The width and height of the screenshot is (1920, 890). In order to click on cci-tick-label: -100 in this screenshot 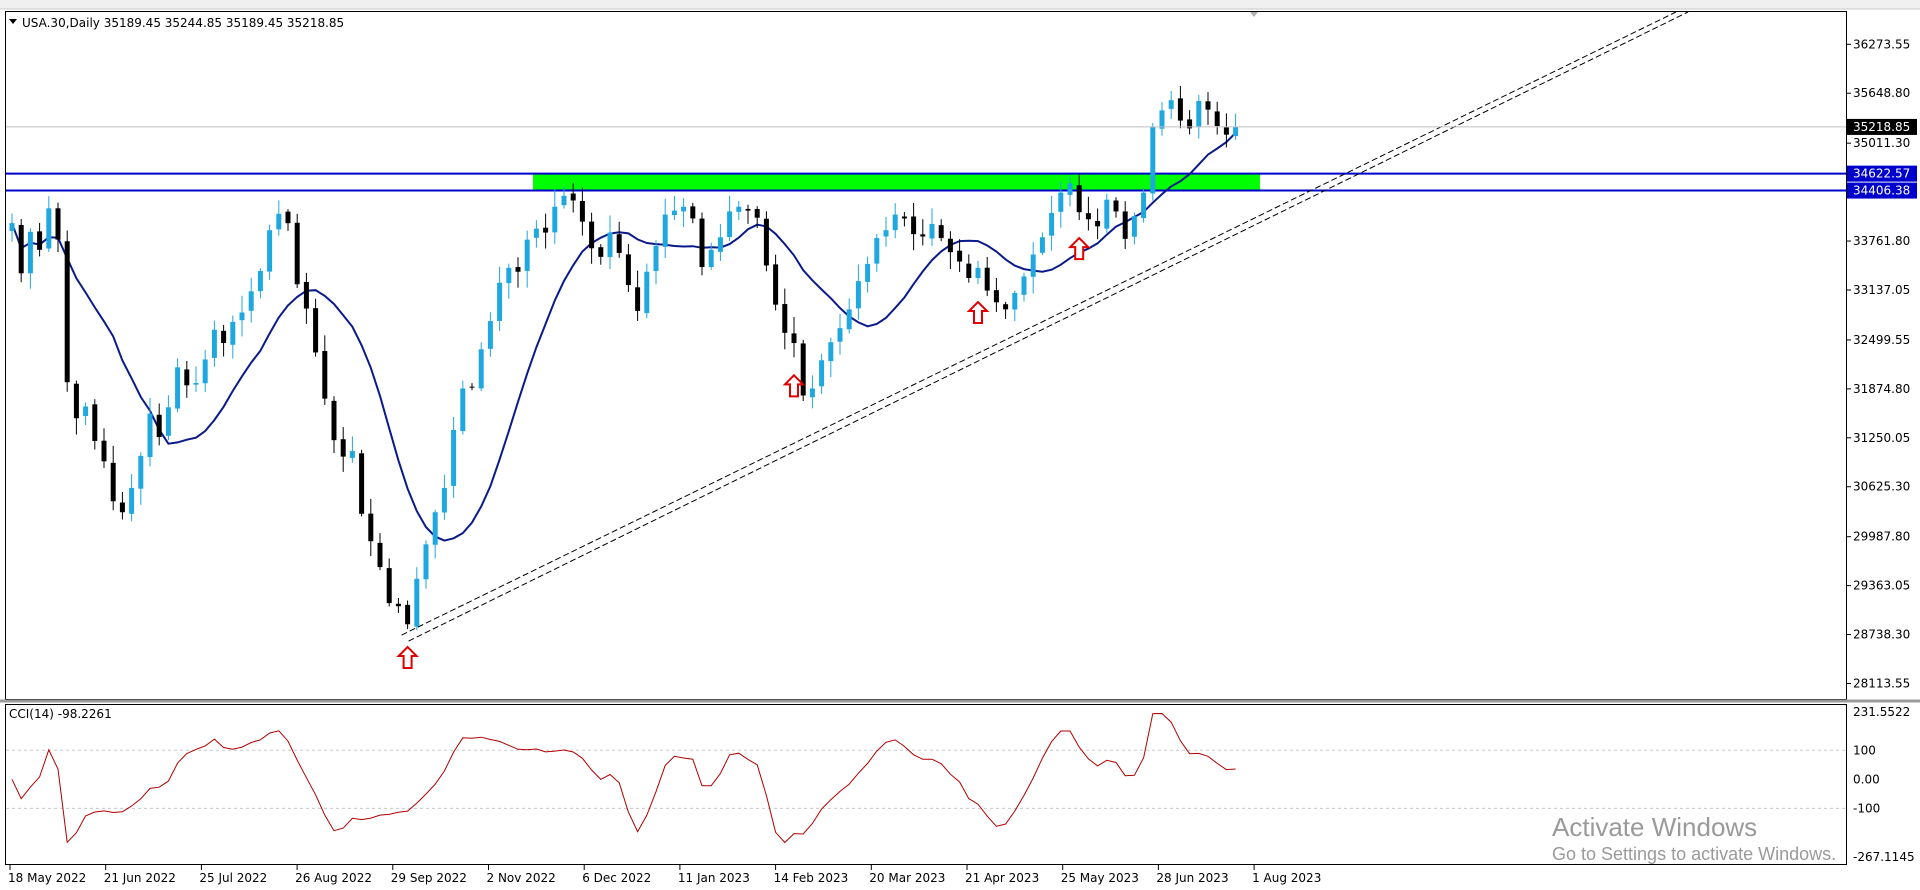, I will do `click(1866, 808)`.